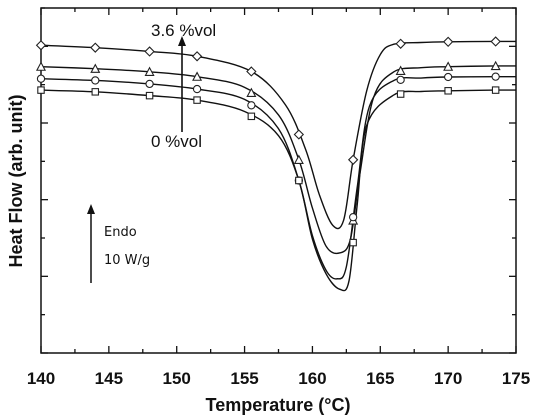 Image resolution: width=535 pixels, height=418 pixels. What do you see at coordinates (516, 378) in the screenshot?
I see `x-tick-label: 175` at bounding box center [516, 378].